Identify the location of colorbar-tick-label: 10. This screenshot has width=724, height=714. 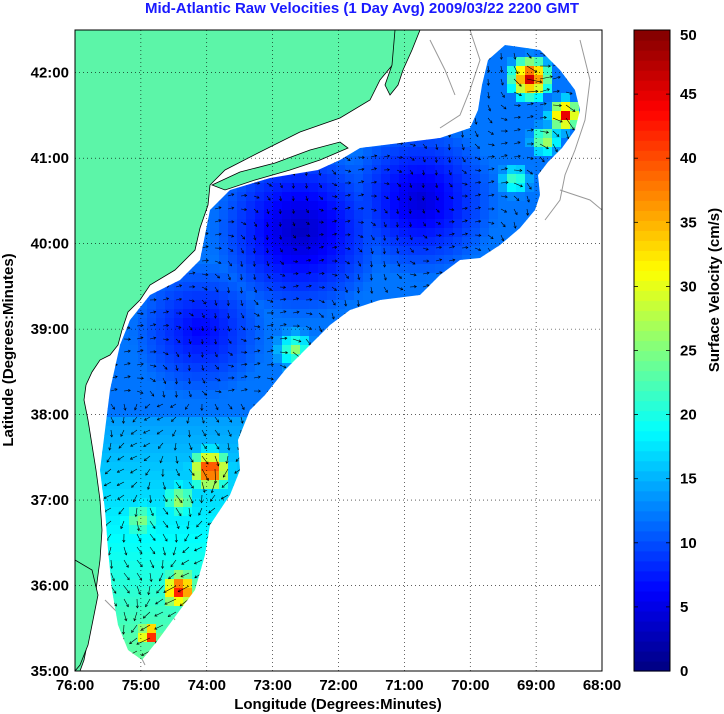
(688, 543).